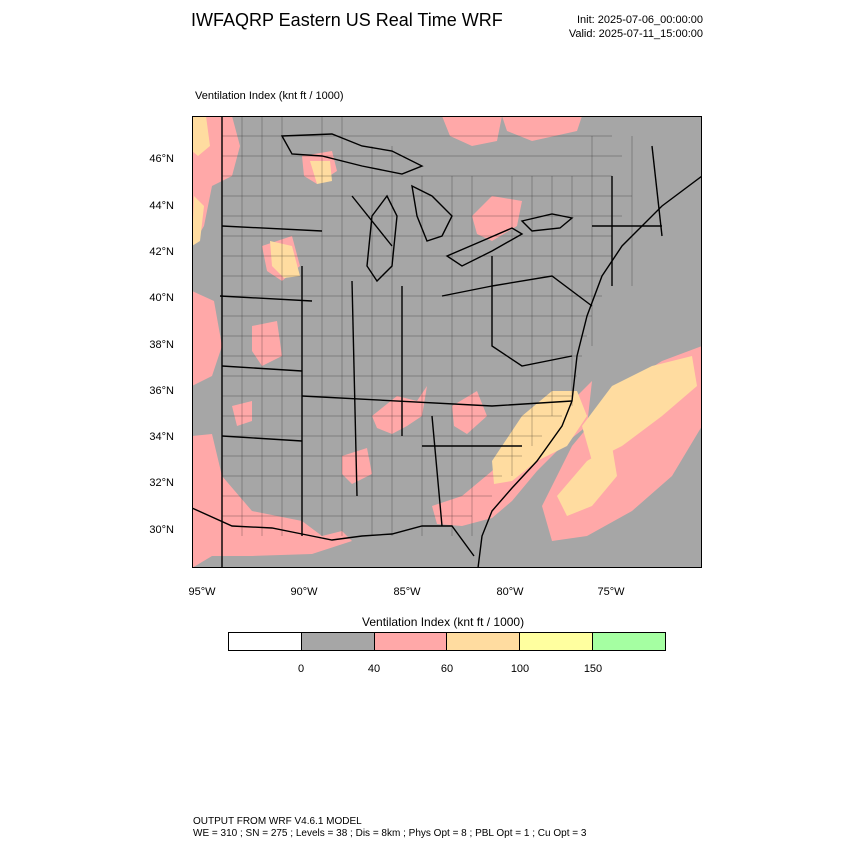  I want to click on legend-tick: 150, so click(593, 669).